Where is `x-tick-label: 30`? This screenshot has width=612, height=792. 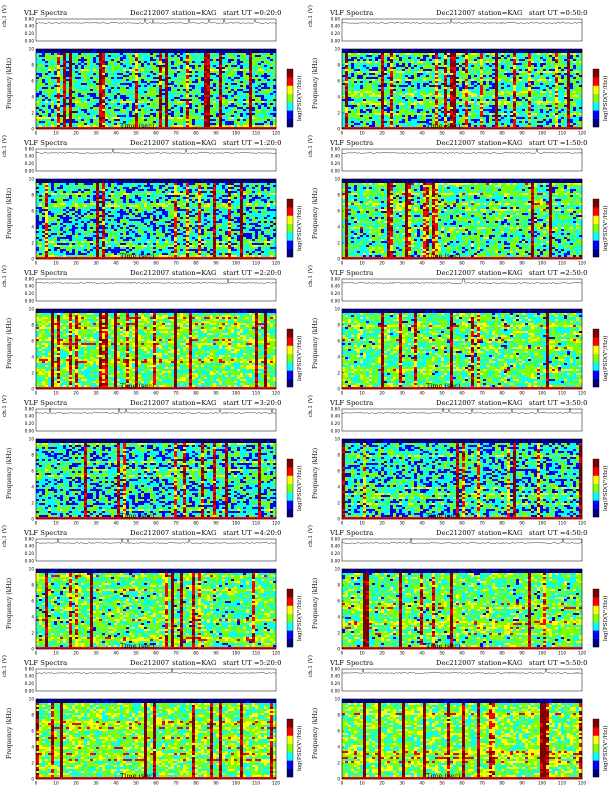 x-tick-label: 30 is located at coordinates (402, 653).